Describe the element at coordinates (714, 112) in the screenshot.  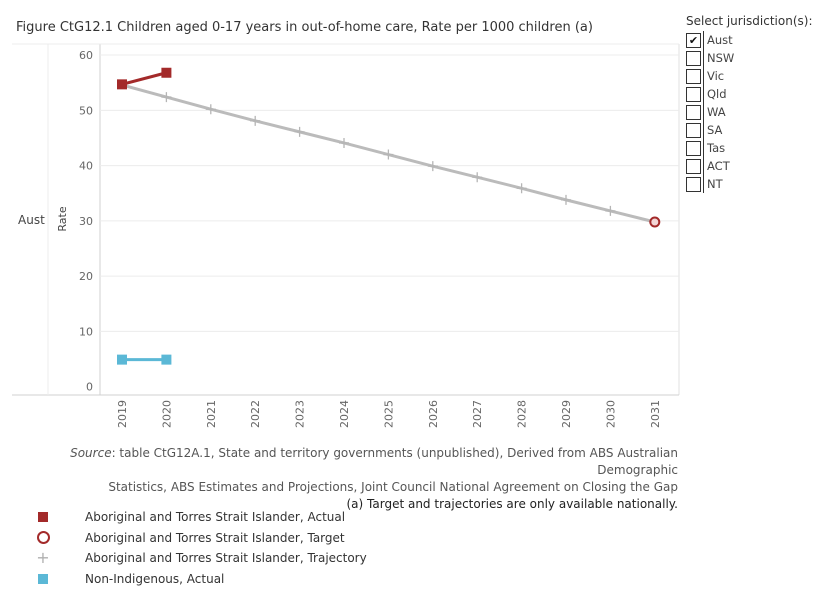
I see `filter-option-label: WA` at that location.